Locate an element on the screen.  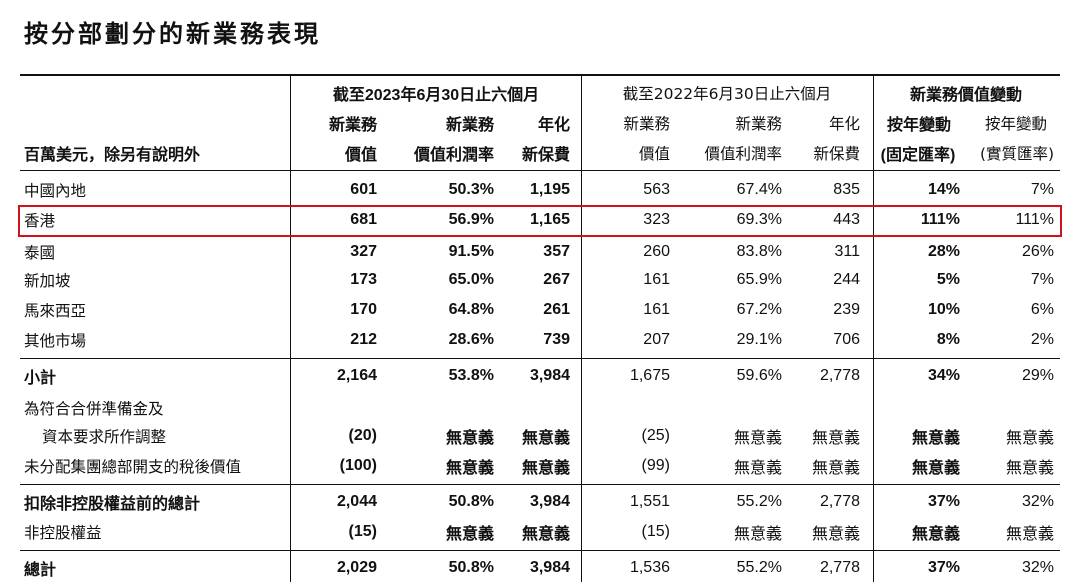
table-row: 非控股權益 (15) 無意義 無意義 (15) 無意義 無意義 無意義 無意義 is located at coordinates (540, 532).